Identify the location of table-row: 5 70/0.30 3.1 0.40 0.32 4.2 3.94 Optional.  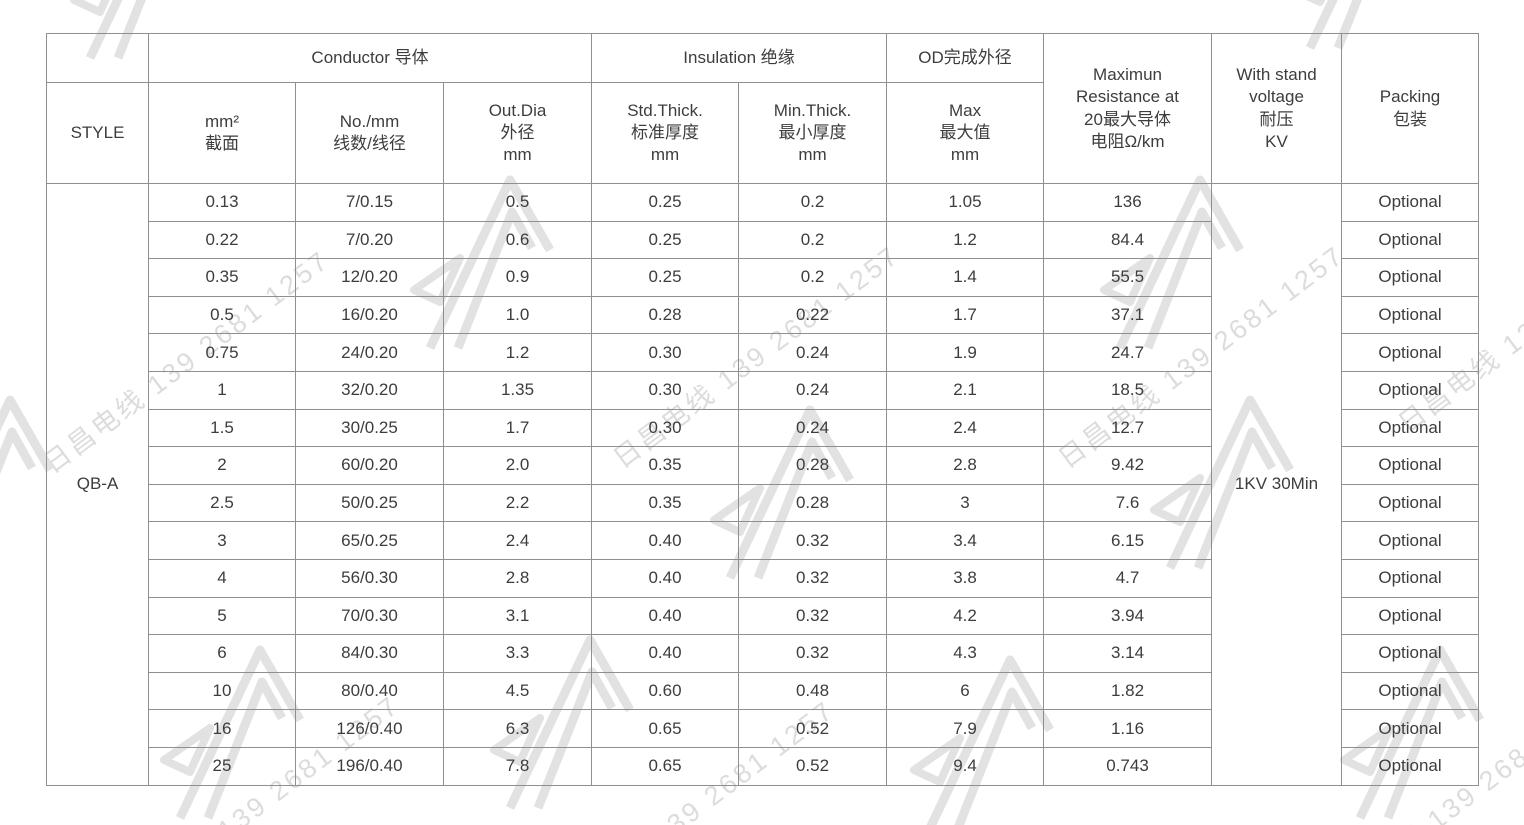
(763, 616).